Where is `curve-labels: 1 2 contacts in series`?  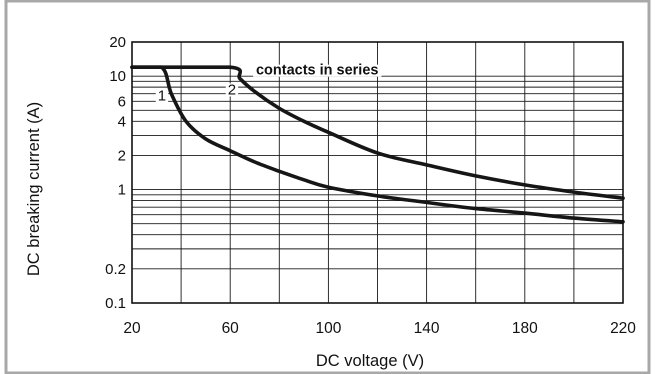 curve-labels: 1 2 contacts in series is located at coordinates (268, 83).